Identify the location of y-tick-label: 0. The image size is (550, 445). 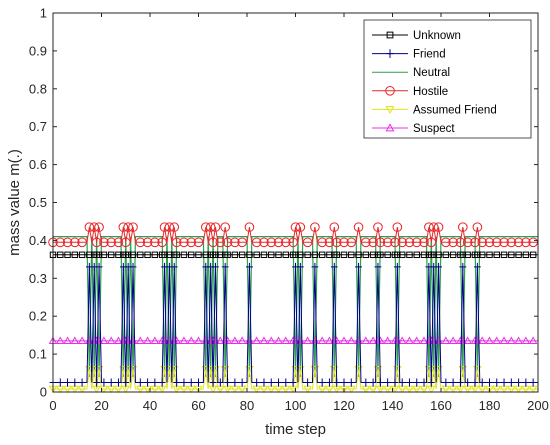
(43, 392).